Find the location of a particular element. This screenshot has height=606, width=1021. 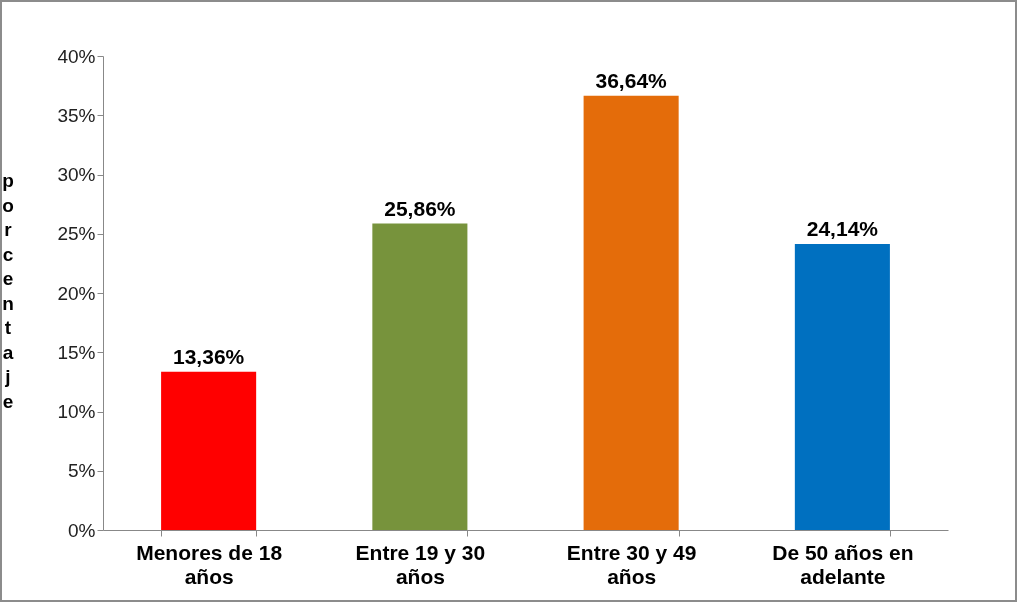

y-tick-label: 25% is located at coordinates (76, 234).